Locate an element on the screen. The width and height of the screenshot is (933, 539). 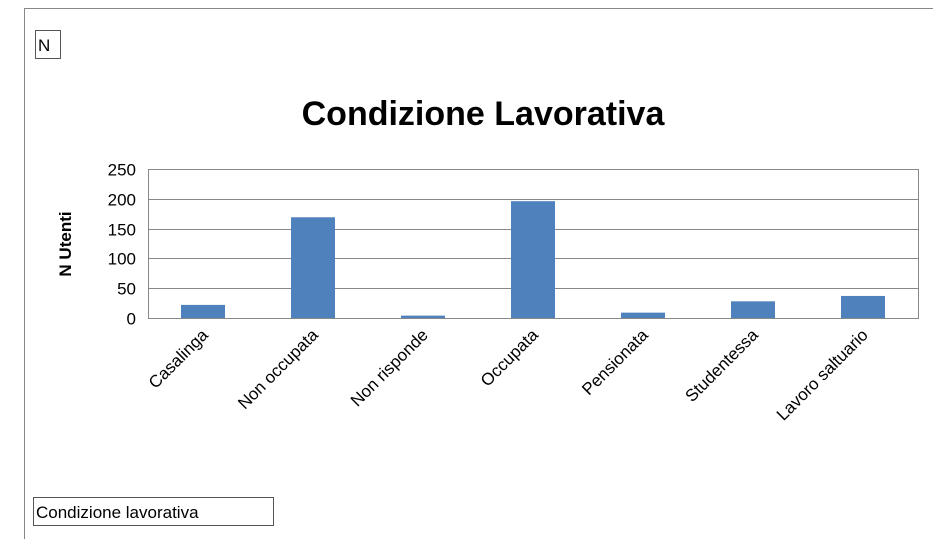
y-tick-label: 50 is located at coordinates (126, 289).